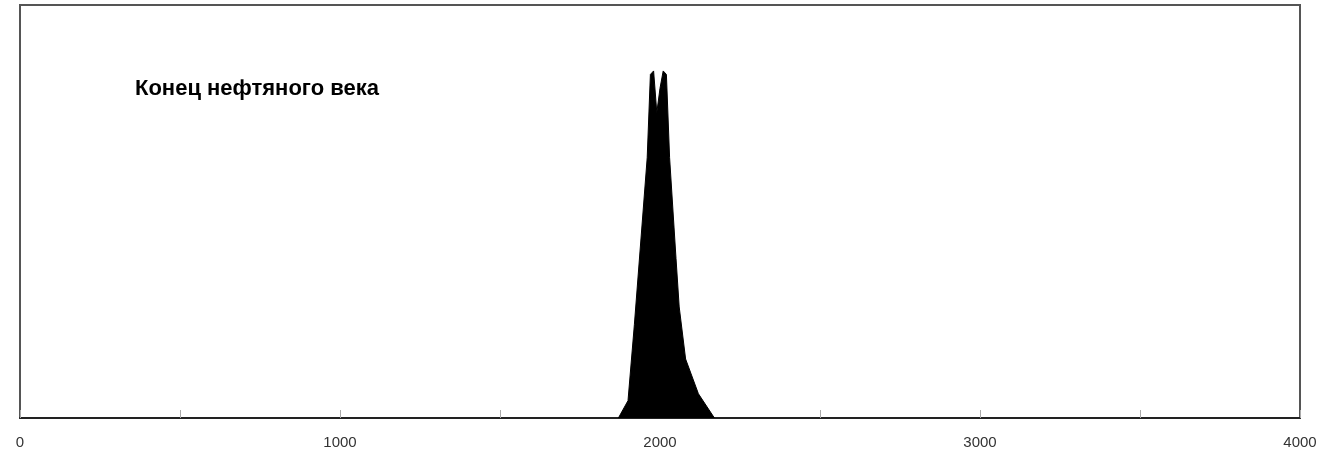  Describe the element at coordinates (980, 441) in the screenshot. I see `x-tick-label: 3000` at that location.